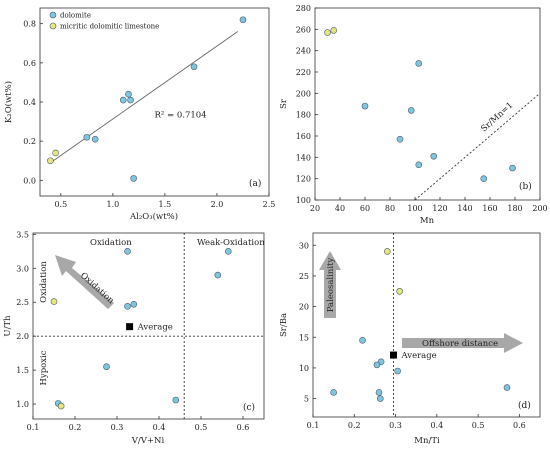 The height and width of the screenshot is (449, 550). I want to click on legend-label-limestone: micritic dolomitic limestone, so click(109, 27).